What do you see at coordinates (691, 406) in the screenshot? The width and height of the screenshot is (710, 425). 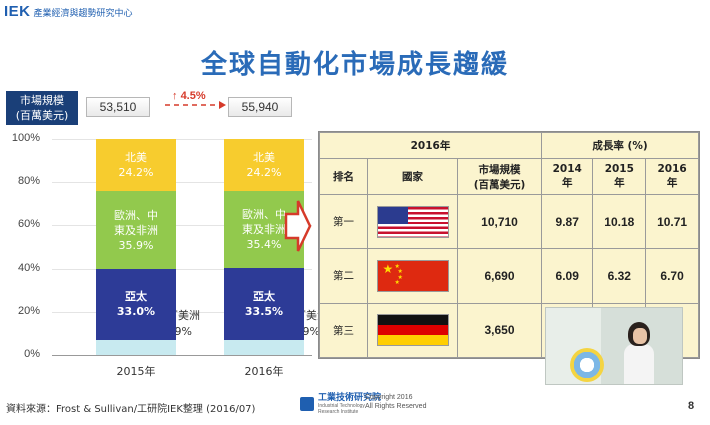 I see `page-number: 8` at bounding box center [691, 406].